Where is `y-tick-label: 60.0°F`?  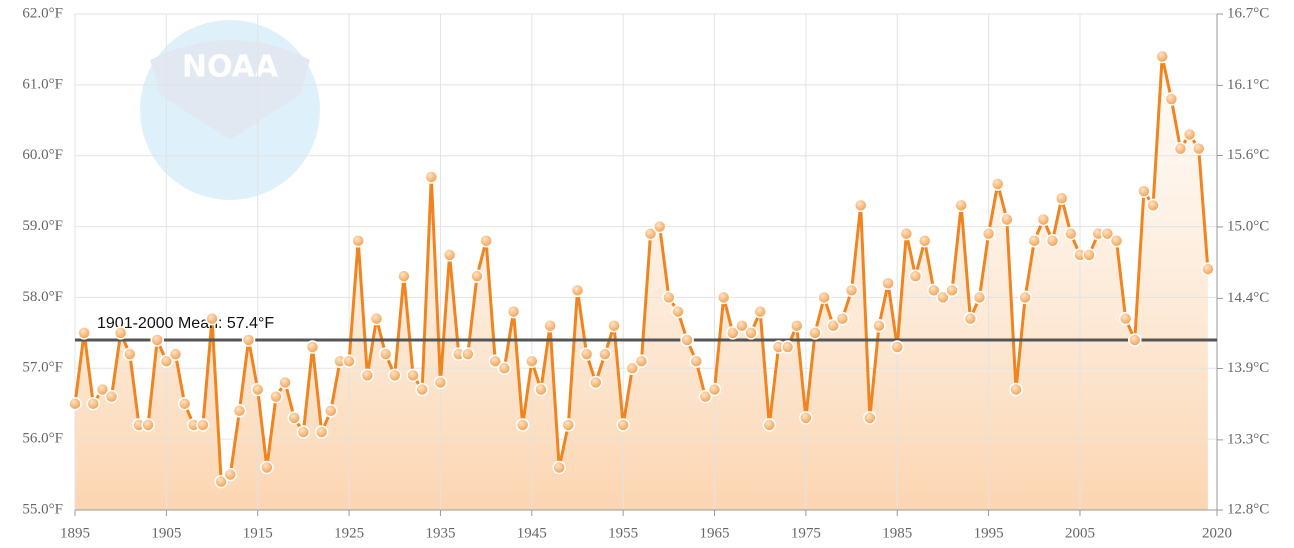
y-tick-label: 60.0°F is located at coordinates (42, 155).